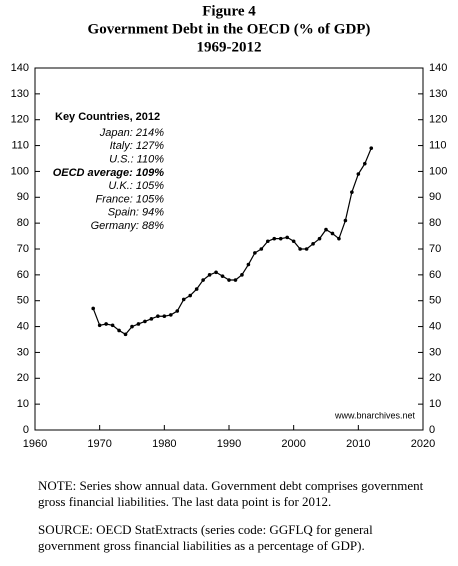 This screenshot has width=458, height=566. What do you see at coordinates (435, 352) in the screenshot?
I see `y2-tick-label: 30` at bounding box center [435, 352].